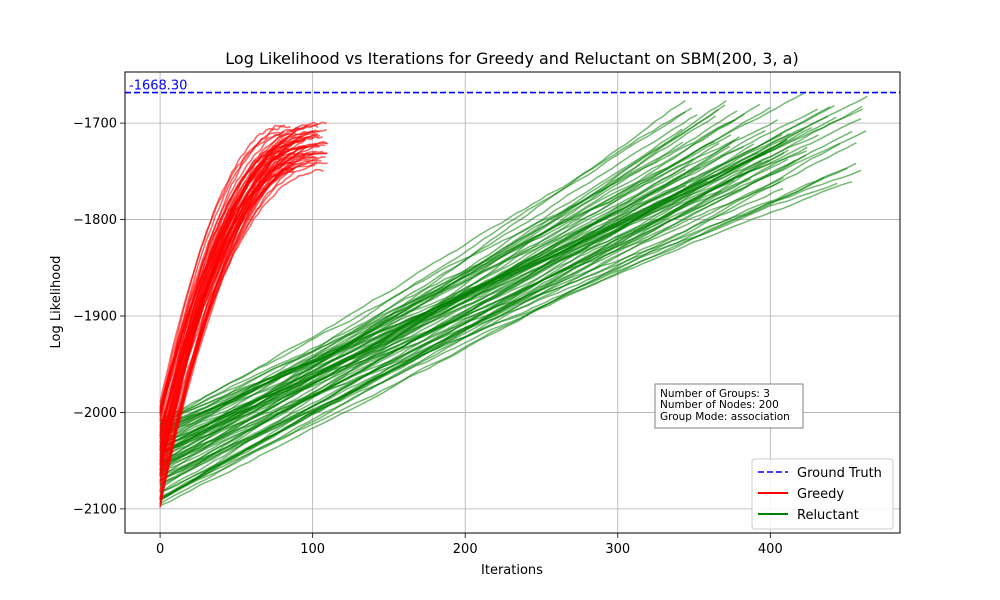 Image resolution: width=1000 pixels, height=600 pixels. Describe the element at coordinates (770, 549) in the screenshot. I see `x-tick-label: 400` at that location.